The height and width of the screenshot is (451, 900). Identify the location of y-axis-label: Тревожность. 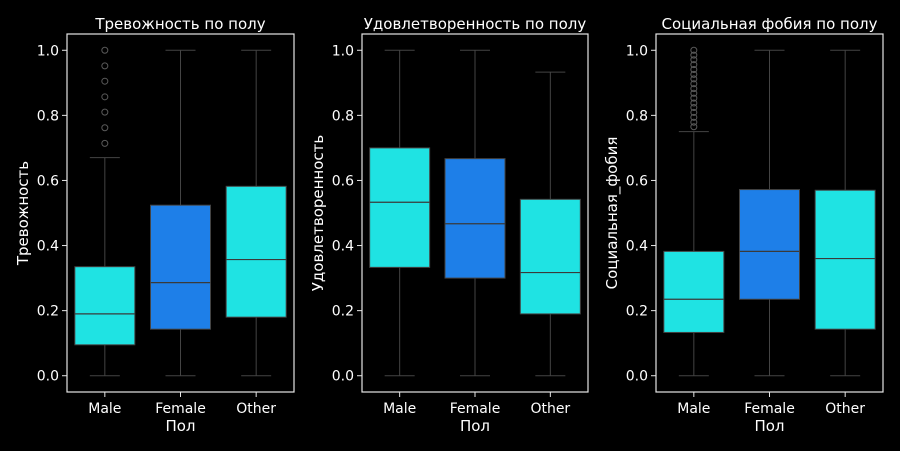
(23, 213).